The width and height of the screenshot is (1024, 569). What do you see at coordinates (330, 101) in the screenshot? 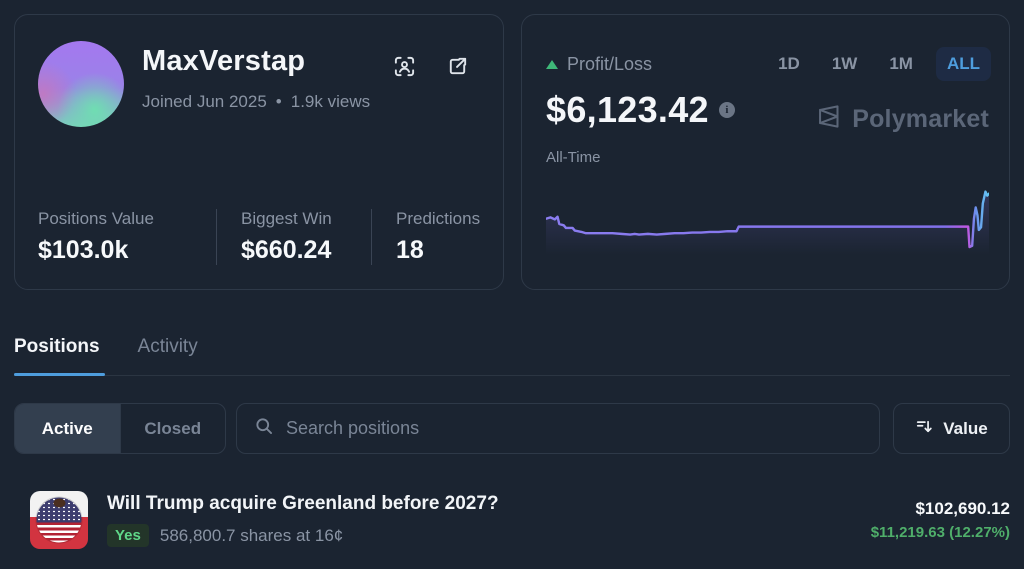
I see `views-count: 1.9k views` at bounding box center [330, 101].